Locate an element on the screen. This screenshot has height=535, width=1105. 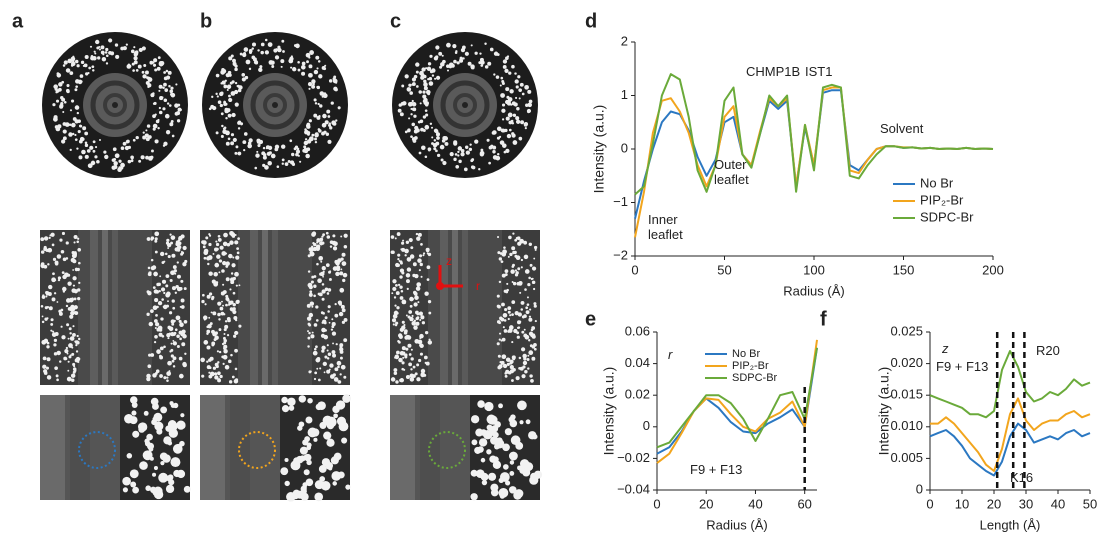
annotation-box: z is located at coordinates (945, 348).